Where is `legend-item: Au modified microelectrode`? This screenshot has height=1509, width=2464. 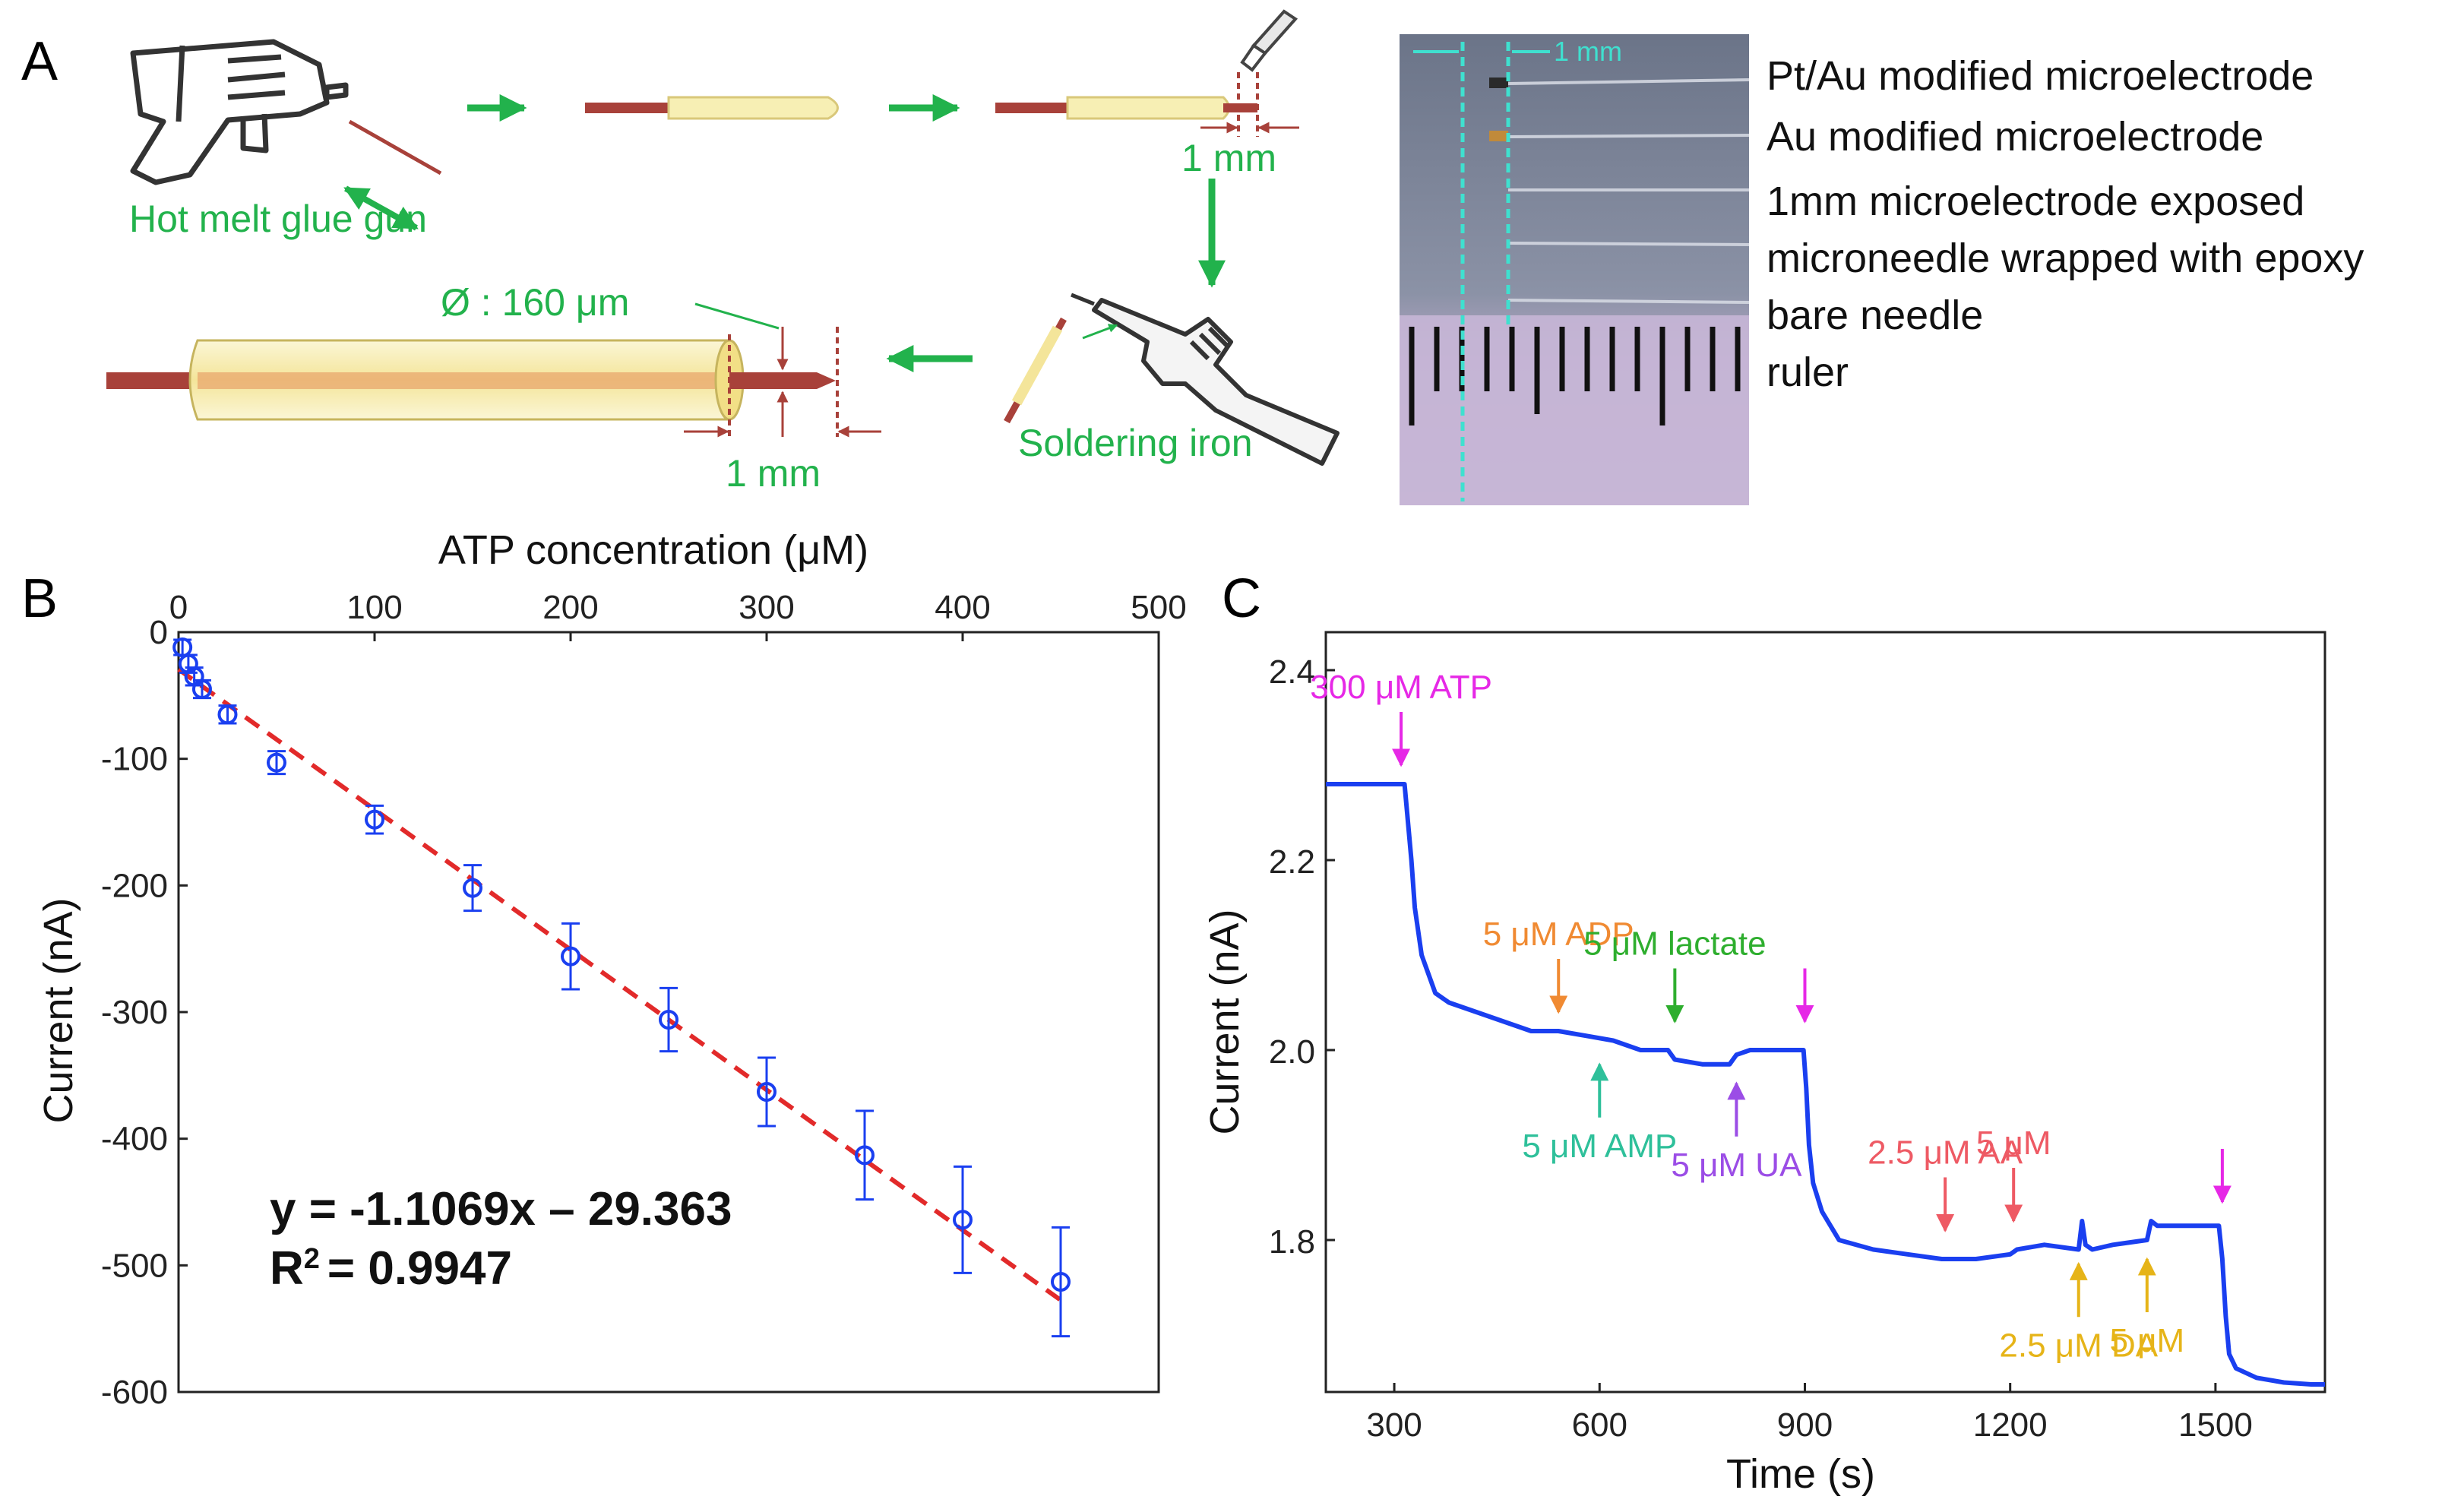
legend-item: Au modified microelectrode is located at coordinates (2015, 137).